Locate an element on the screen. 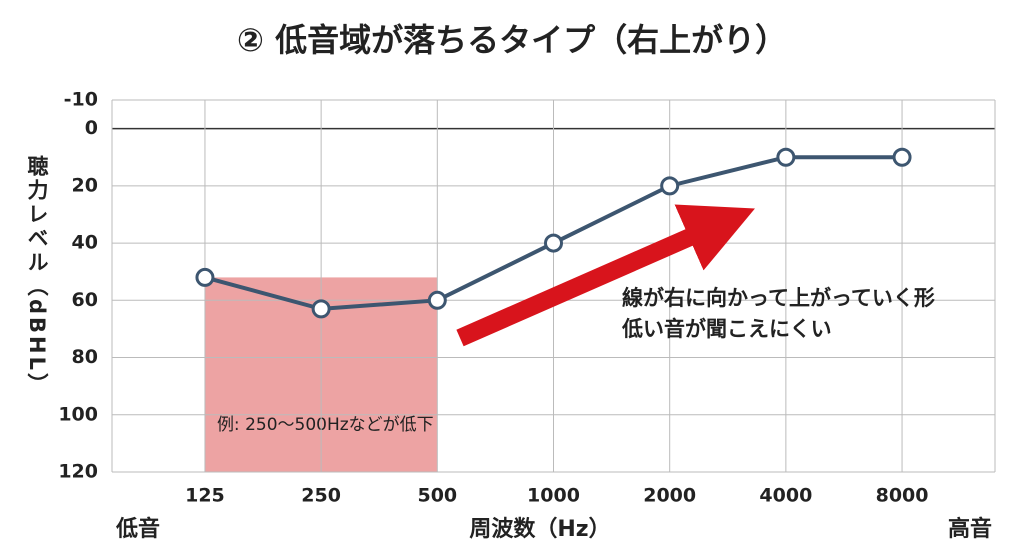  low-label: 低音 is located at coordinates (137, 529).